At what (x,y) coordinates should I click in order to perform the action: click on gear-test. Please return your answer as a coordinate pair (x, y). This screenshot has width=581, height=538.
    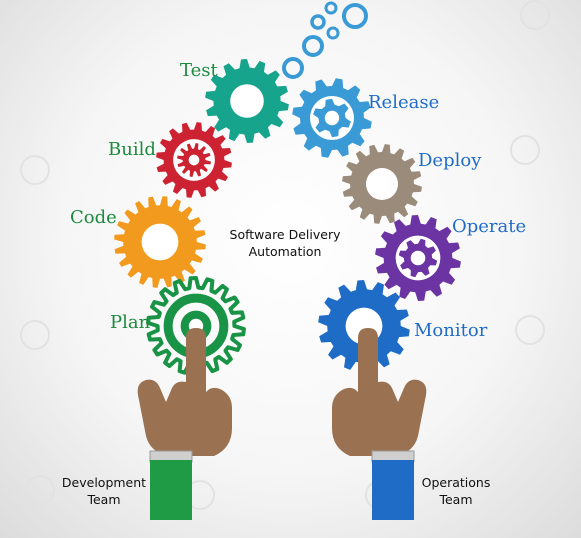
    Looking at the image, I should click on (247, 101).